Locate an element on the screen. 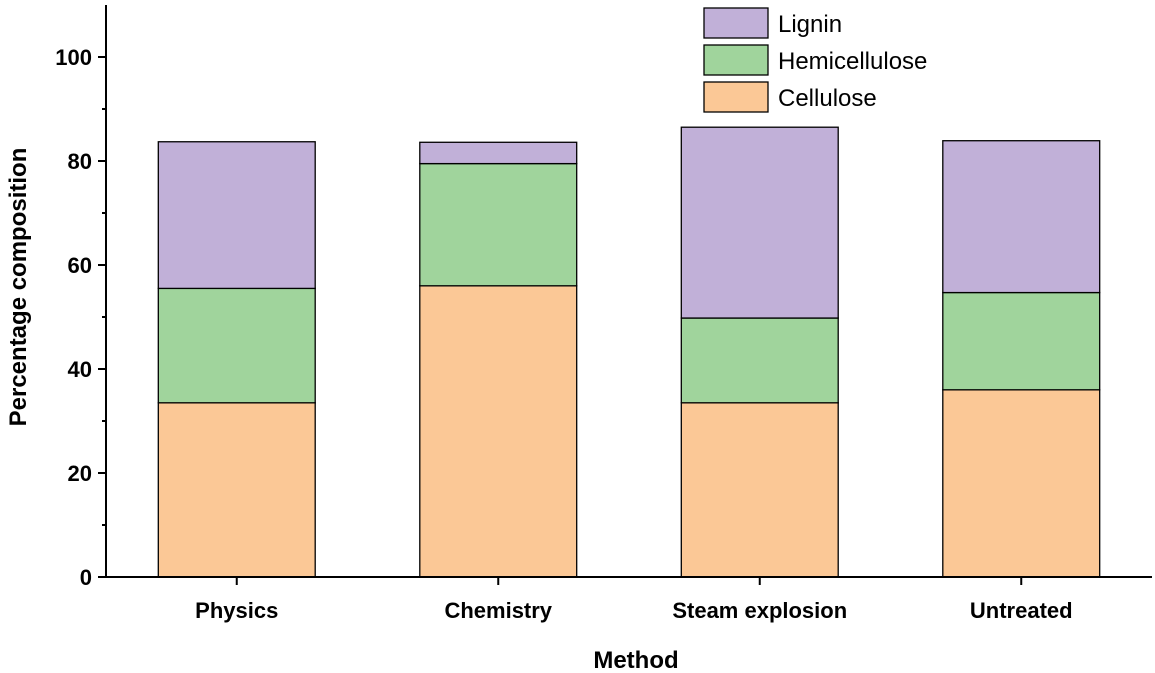 The image size is (1155, 673). bar-physics-lignin is located at coordinates (236, 215).